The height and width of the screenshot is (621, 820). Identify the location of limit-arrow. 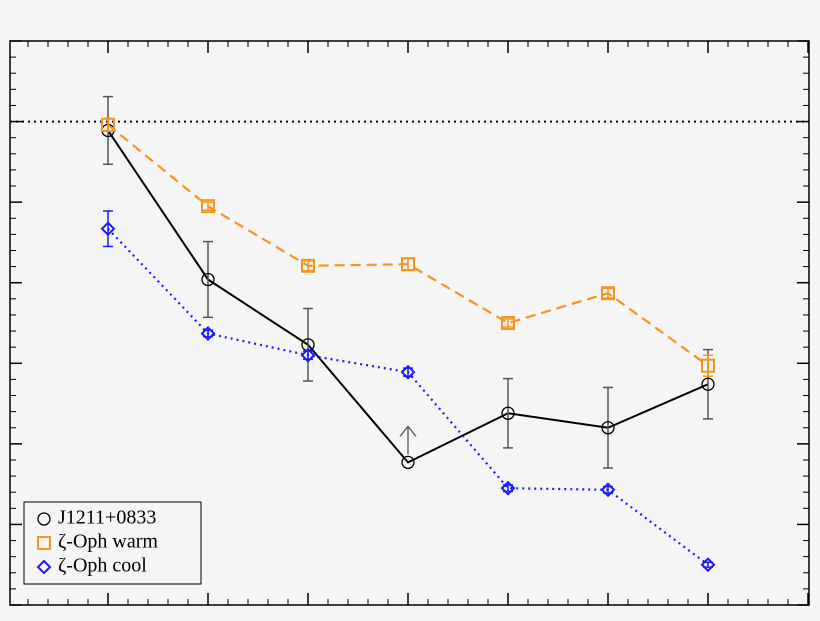
(408, 431).